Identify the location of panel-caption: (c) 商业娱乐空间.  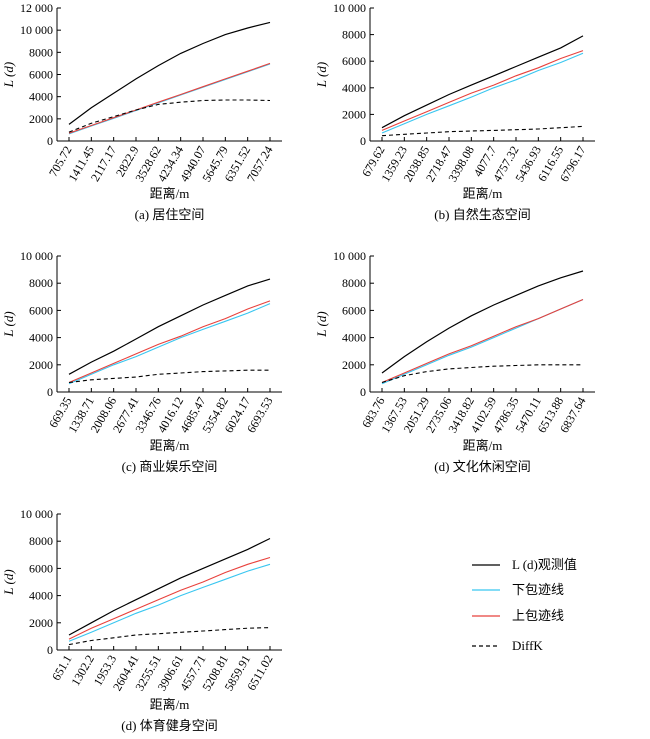
(170, 466).